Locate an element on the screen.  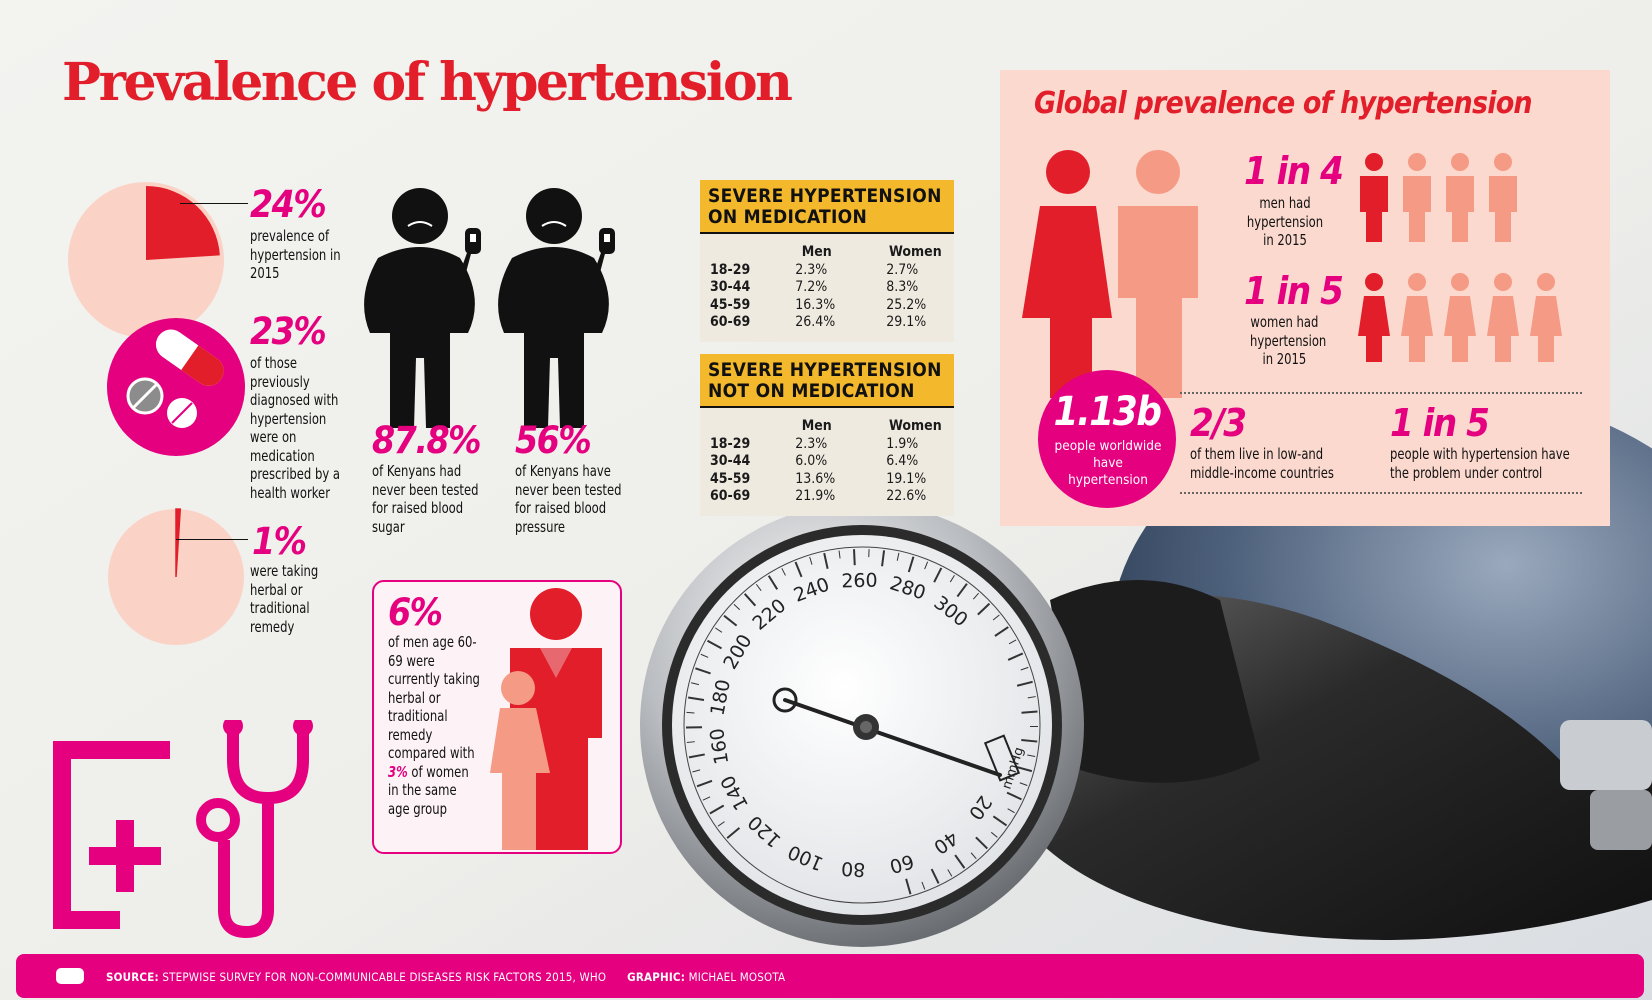
prevalence-pie-chart is located at coordinates (146, 260).